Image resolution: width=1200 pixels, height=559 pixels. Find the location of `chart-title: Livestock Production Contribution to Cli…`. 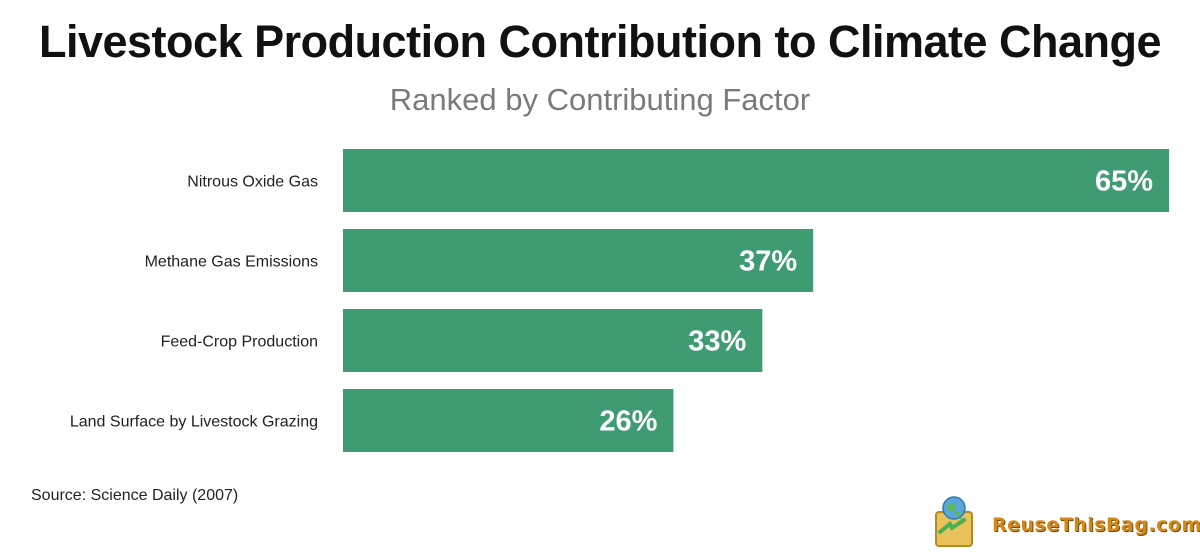

chart-title: Livestock Production Contribution to Cli… is located at coordinates (600, 41).